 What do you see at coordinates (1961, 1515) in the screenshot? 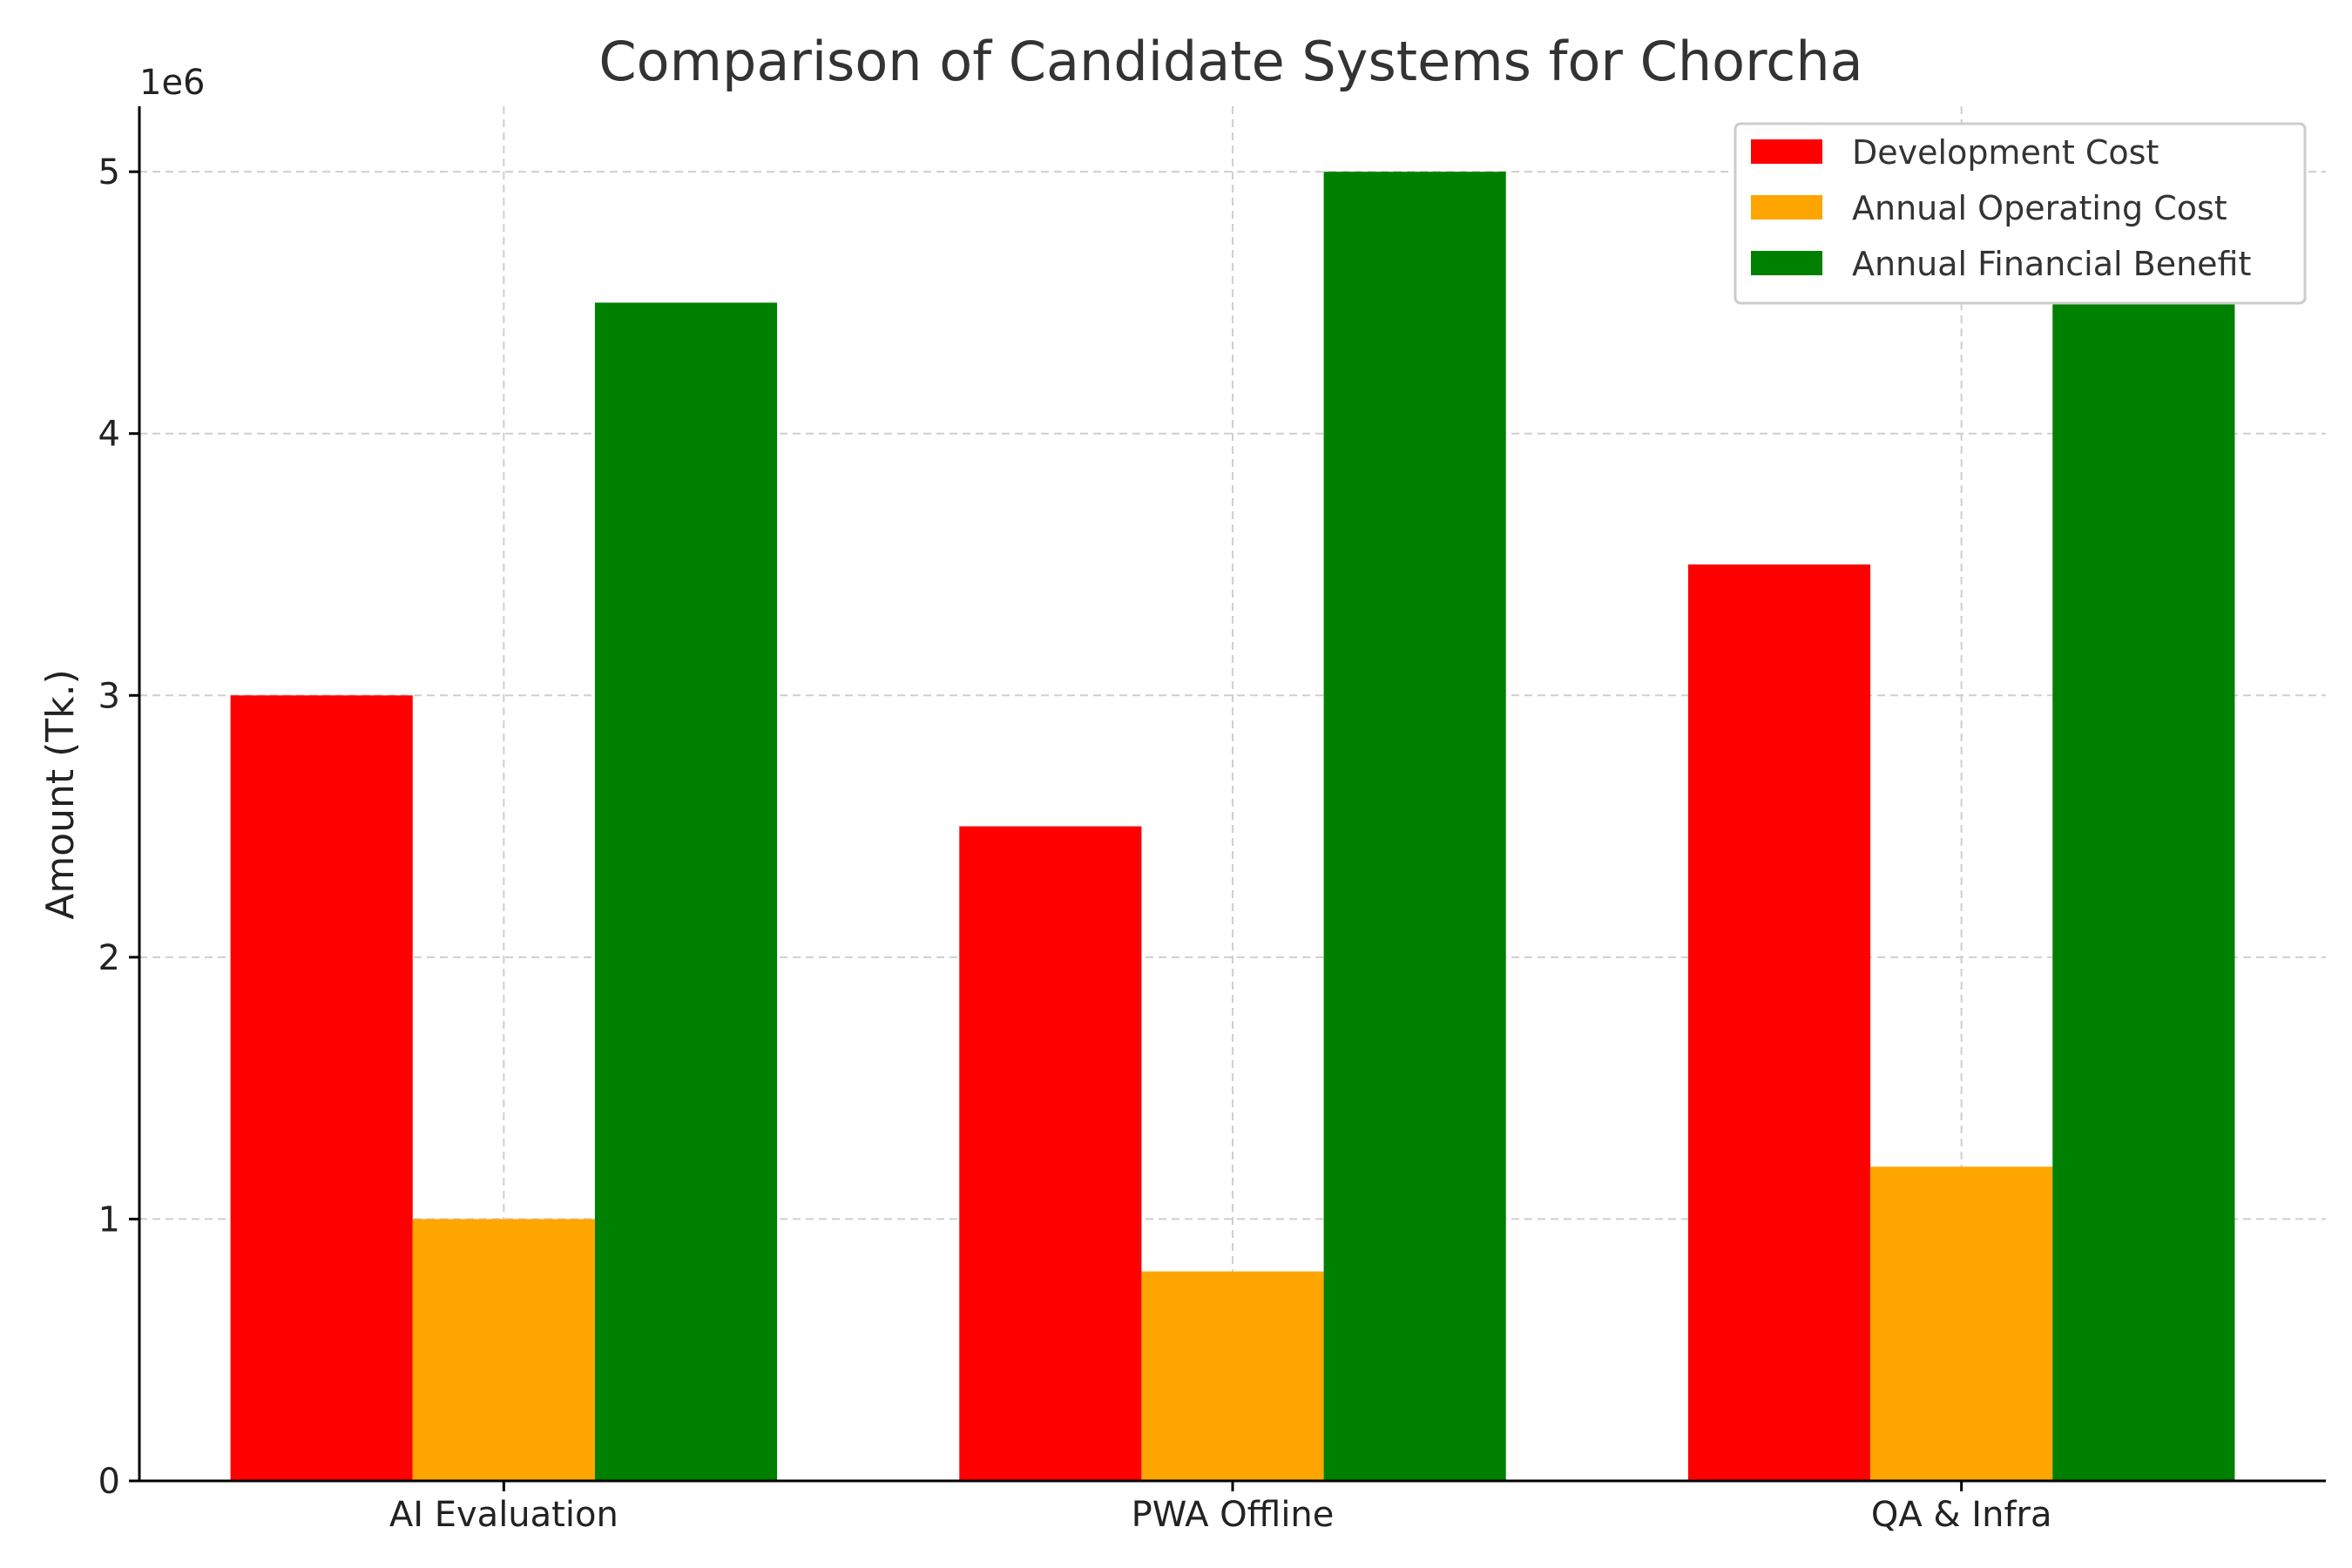
I see `x-tick-label: QA & Infra` at bounding box center [1961, 1515].